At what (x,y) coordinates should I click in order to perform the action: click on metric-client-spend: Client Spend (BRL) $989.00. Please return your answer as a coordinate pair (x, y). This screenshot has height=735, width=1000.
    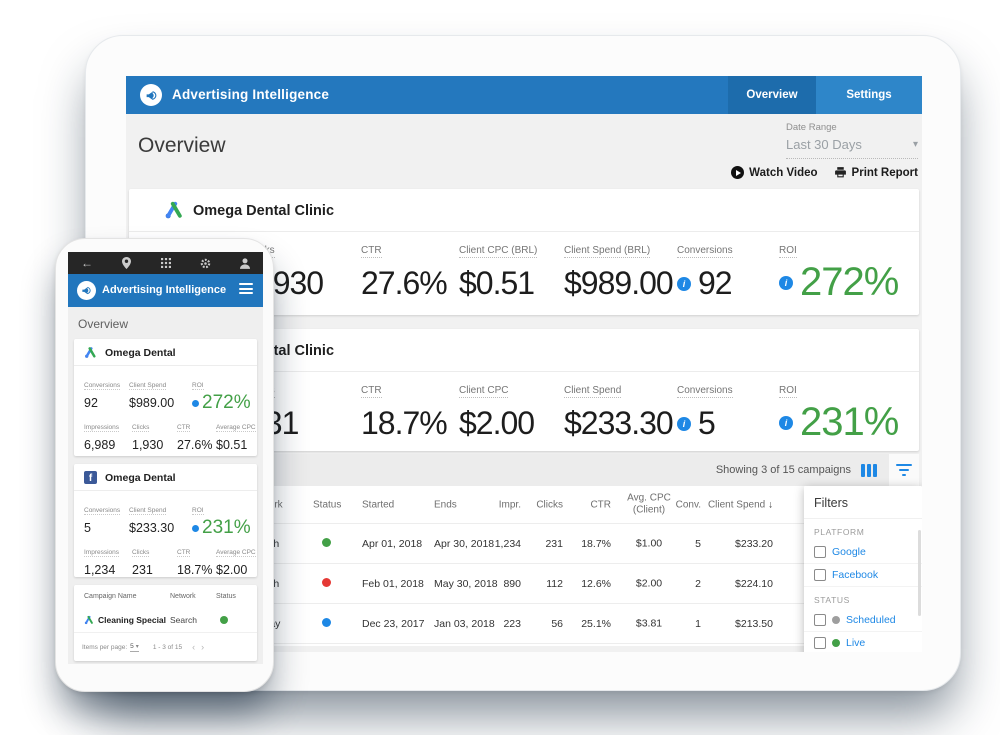
    Looking at the image, I should click on (619, 273).